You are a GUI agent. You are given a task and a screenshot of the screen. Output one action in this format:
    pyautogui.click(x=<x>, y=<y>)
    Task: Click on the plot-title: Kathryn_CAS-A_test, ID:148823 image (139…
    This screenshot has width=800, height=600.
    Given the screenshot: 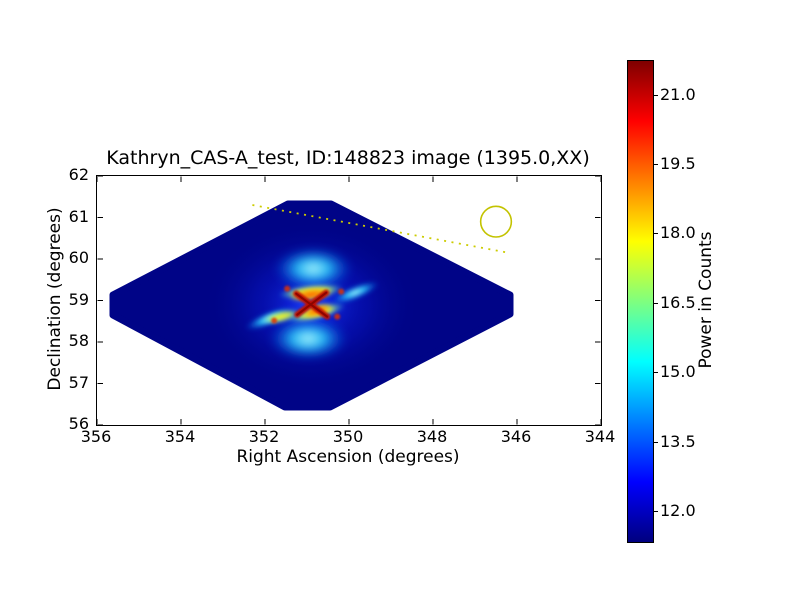 What is the action you would take?
    pyautogui.click(x=348, y=158)
    